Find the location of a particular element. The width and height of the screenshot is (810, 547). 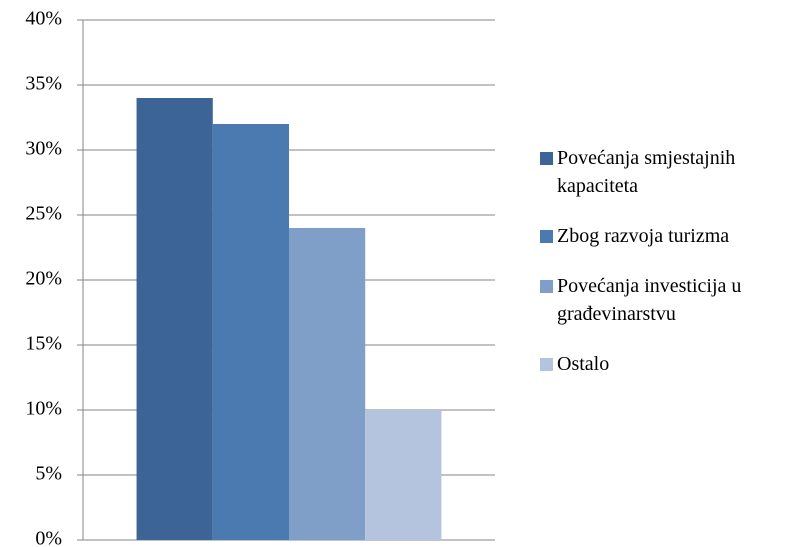

y-tick-label: 5% is located at coordinates (48, 474).